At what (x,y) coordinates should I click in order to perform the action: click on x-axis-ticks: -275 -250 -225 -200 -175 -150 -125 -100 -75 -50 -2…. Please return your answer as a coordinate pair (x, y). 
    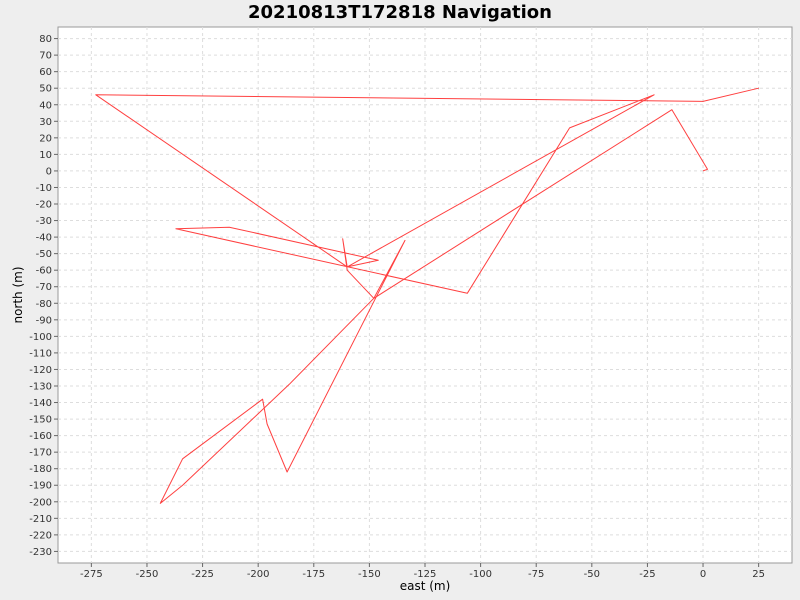
    Looking at the image, I should click on (422, 571).